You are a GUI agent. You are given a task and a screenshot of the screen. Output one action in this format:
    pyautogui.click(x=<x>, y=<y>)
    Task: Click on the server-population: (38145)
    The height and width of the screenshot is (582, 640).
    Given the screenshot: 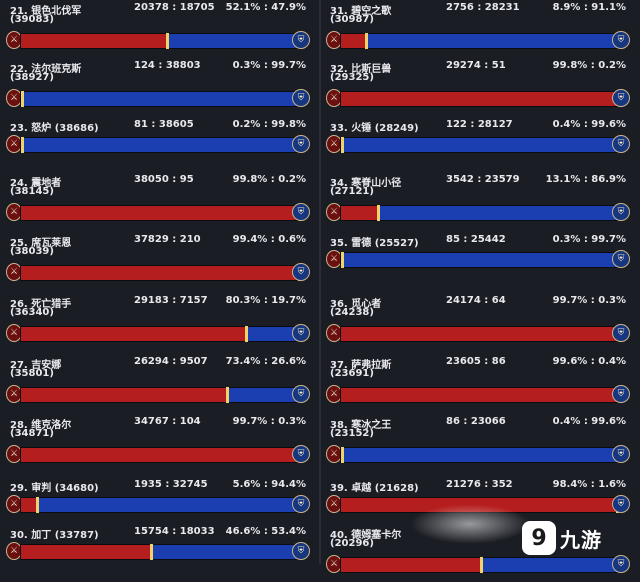 What is the action you would take?
    pyautogui.click(x=32, y=191)
    